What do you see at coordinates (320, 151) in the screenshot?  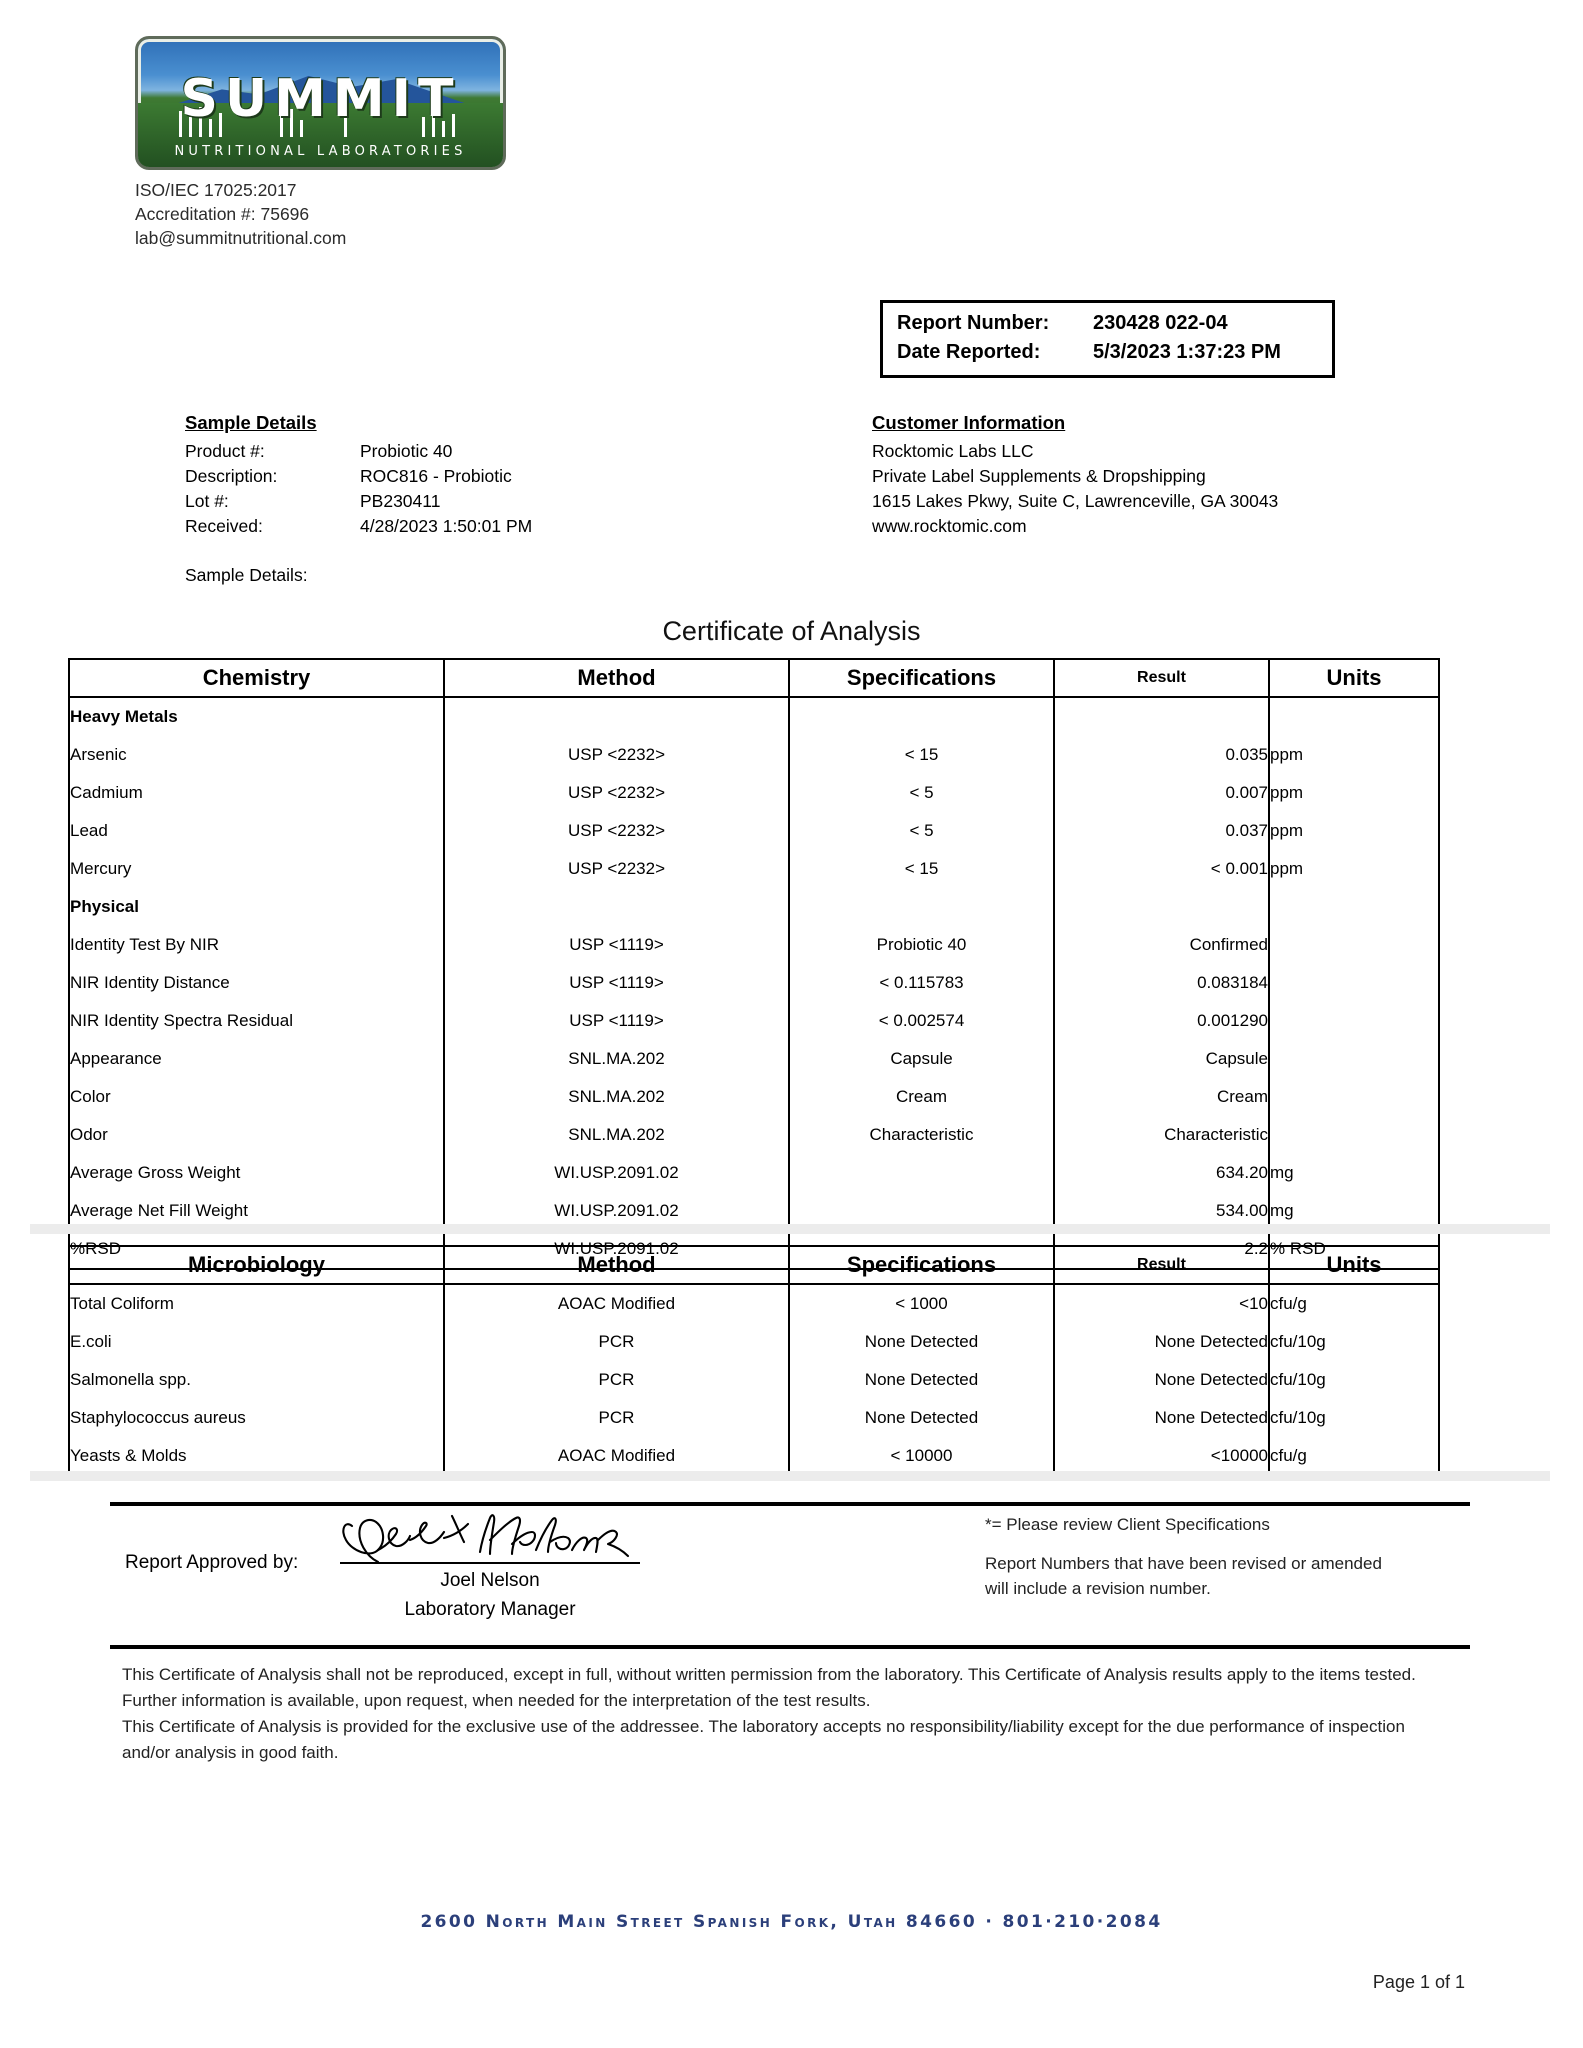 I see `logo-subtitle: NUTRITIONAL LABORATORIES` at bounding box center [320, 151].